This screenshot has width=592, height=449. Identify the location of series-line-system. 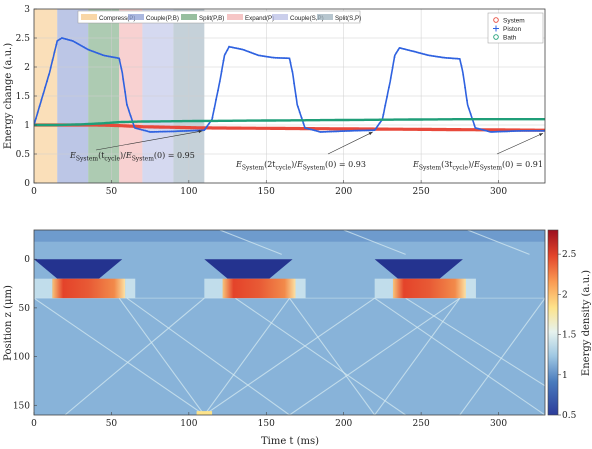
(289, 127).